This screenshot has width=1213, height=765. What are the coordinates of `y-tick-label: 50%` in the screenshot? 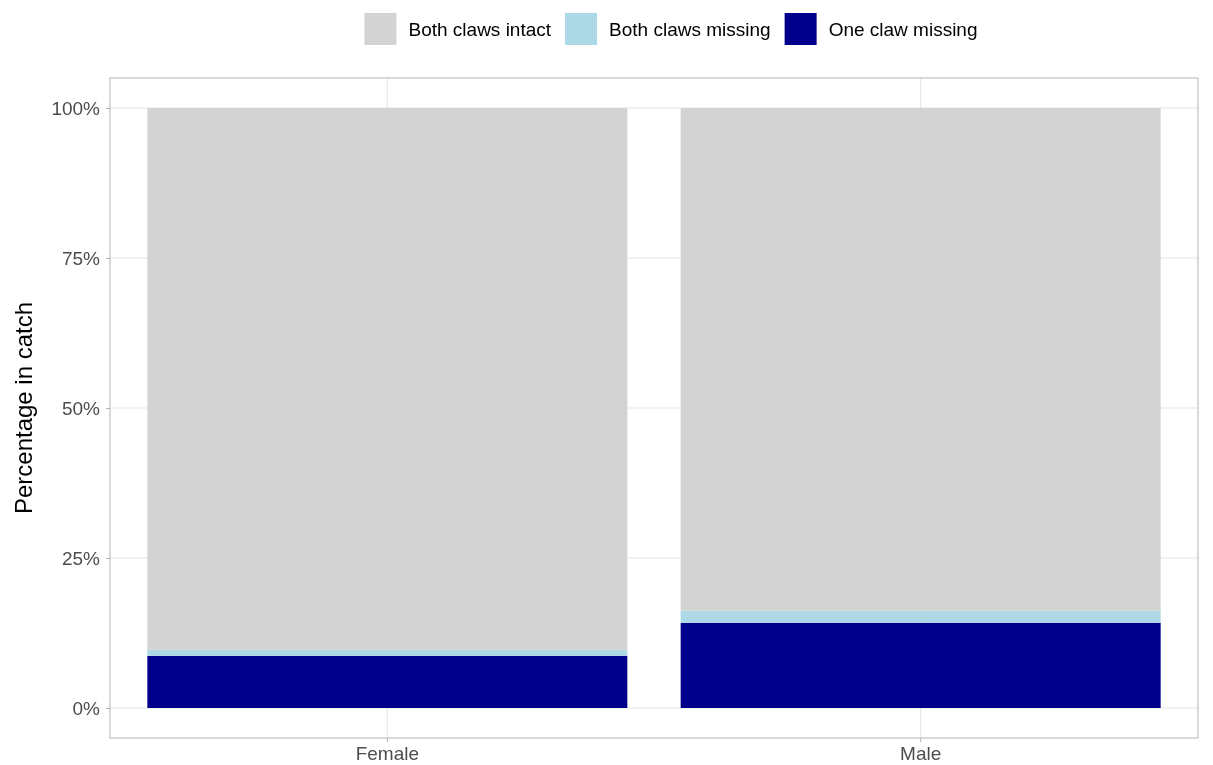 It's located at (81, 408).